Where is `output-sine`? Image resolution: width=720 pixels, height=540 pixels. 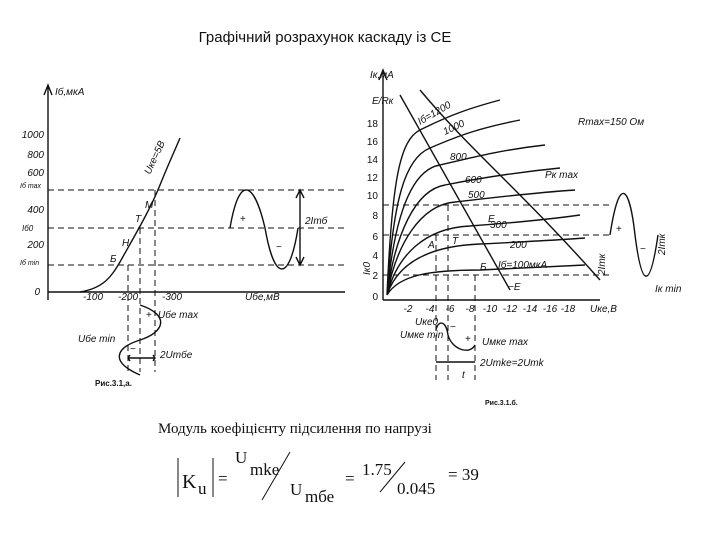
output-sine is located at coordinates (455, 336).